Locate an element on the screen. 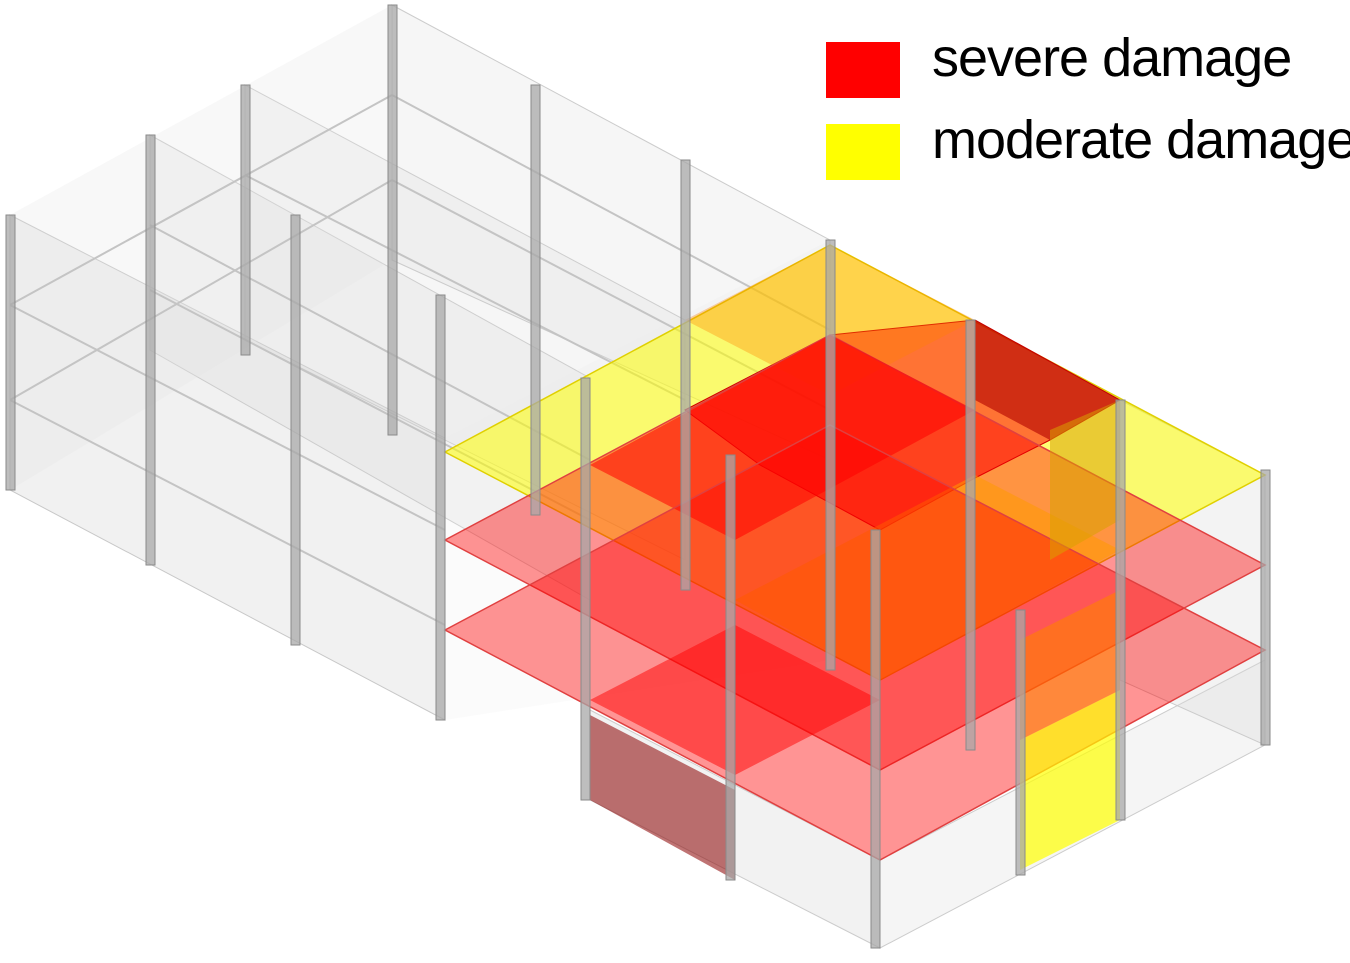 The width and height of the screenshot is (1350, 963). moderate-wall-panel is located at coordinates (1070, 780).